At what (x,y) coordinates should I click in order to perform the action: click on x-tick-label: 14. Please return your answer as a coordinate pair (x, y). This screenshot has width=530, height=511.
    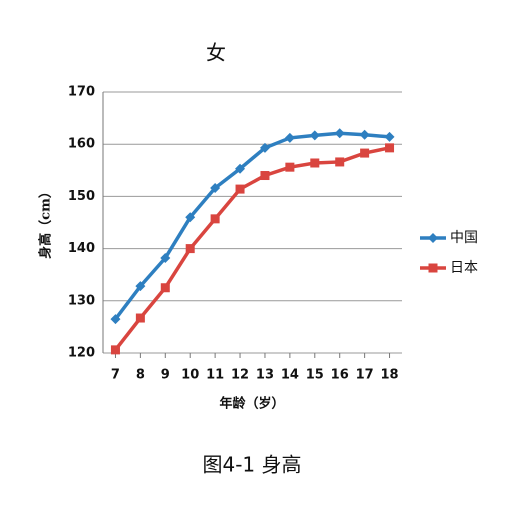
    Looking at the image, I should click on (290, 375).